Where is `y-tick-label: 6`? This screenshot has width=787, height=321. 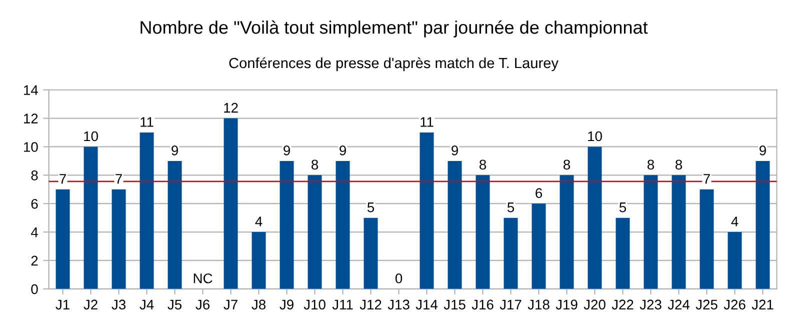 y-tick-label: 6 is located at coordinates (34, 203).